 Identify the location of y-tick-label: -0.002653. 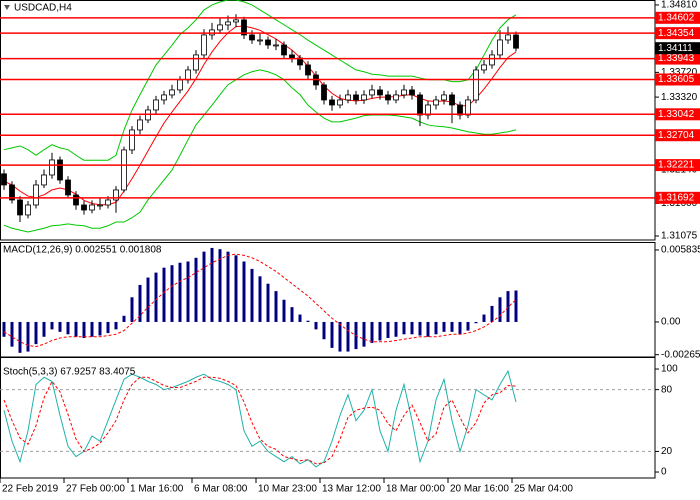
(680, 354).